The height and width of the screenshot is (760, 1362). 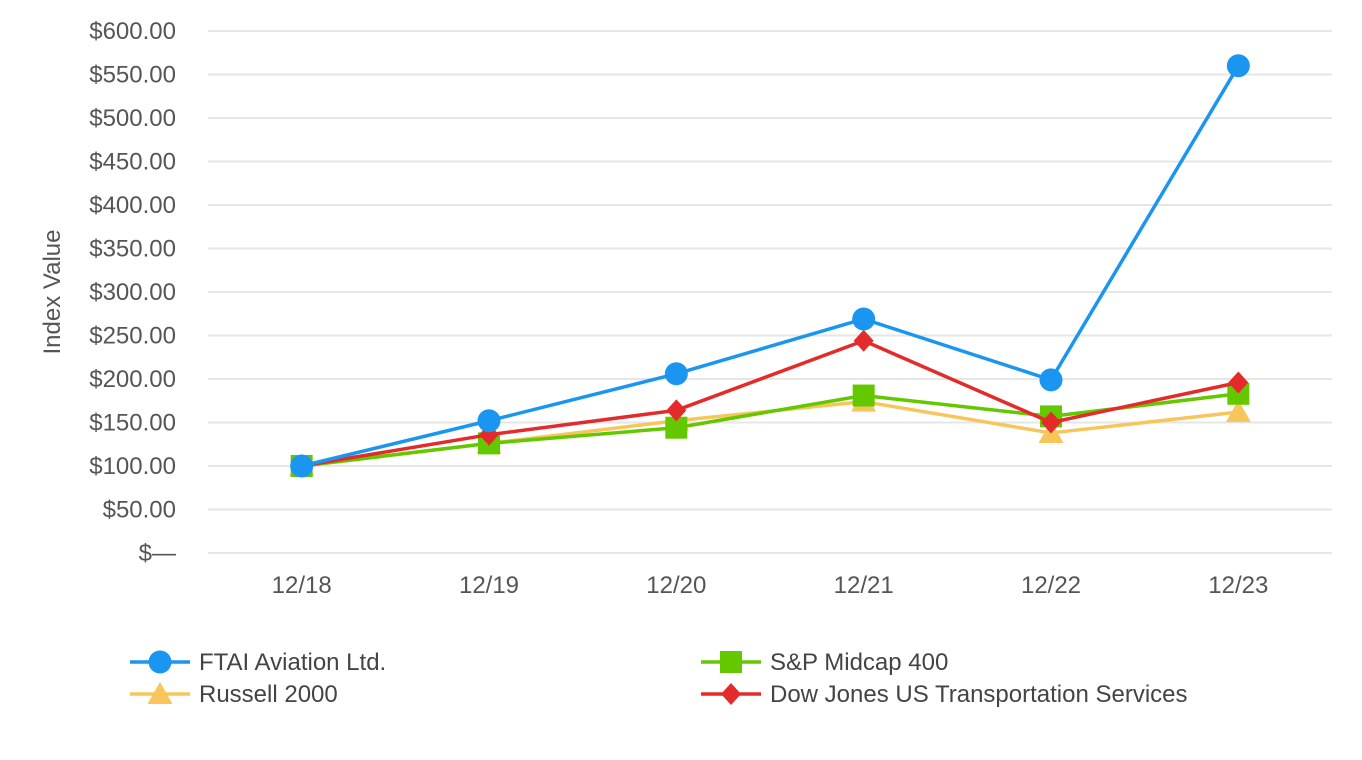 What do you see at coordinates (864, 585) in the screenshot?
I see `x-tick-label: 12/21` at bounding box center [864, 585].